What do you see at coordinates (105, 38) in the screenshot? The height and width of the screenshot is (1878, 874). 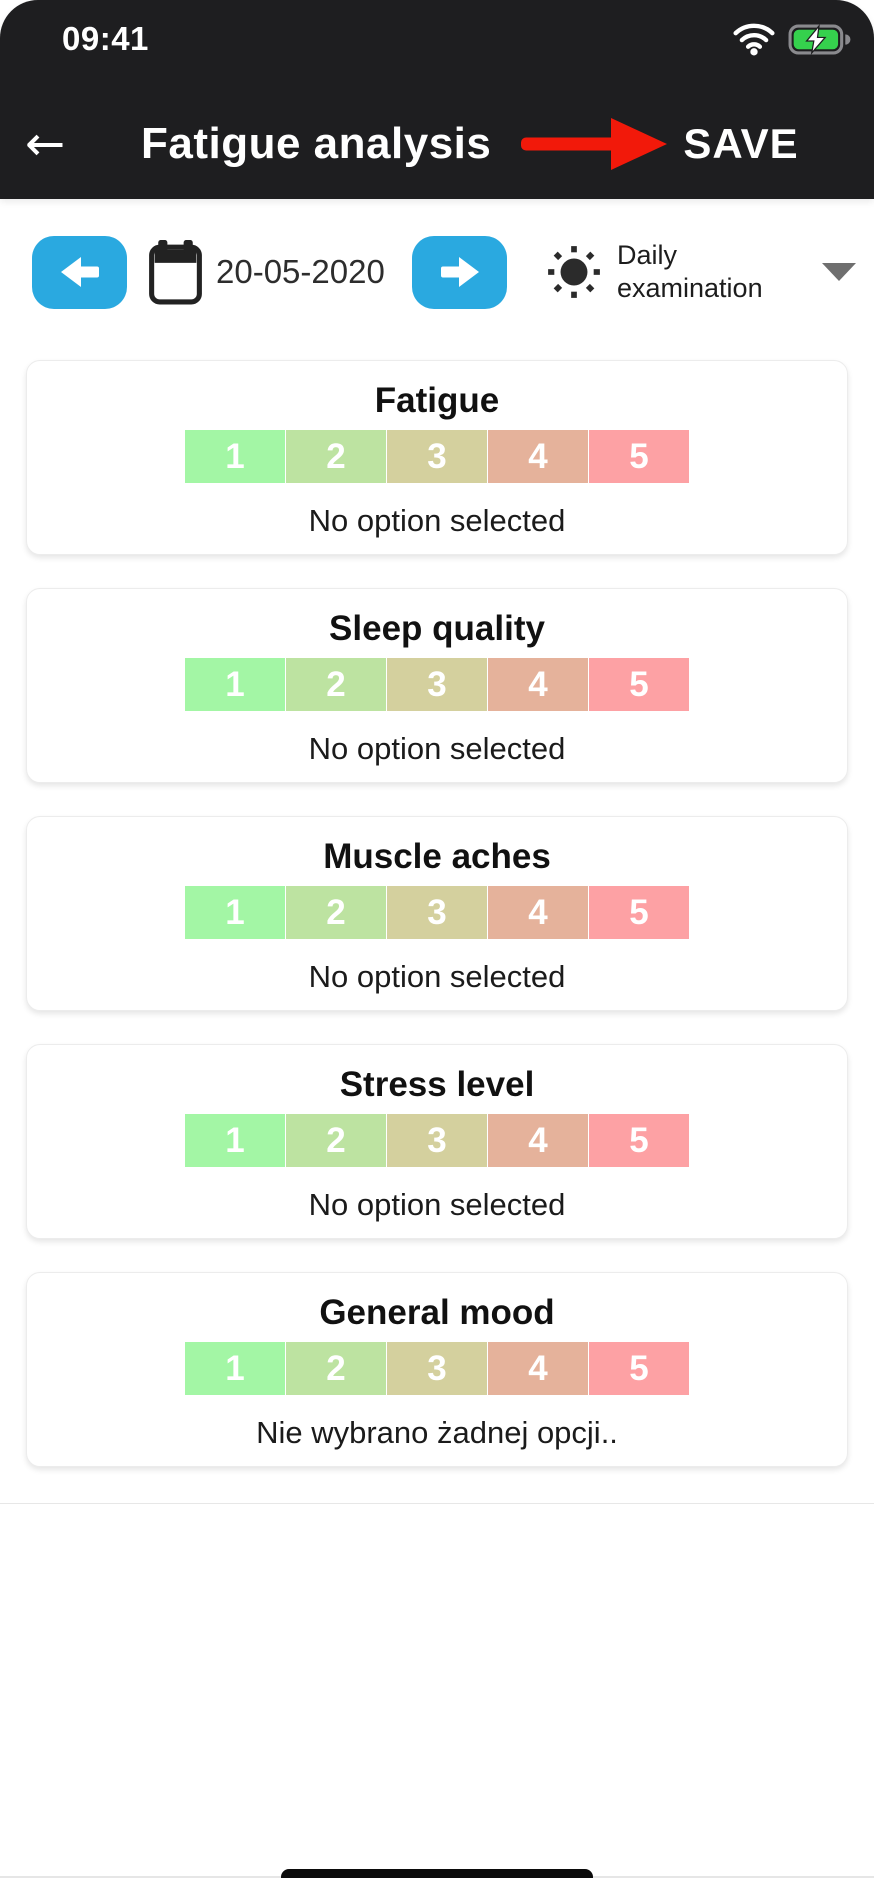 I see `status-time: 09:41` at bounding box center [105, 38].